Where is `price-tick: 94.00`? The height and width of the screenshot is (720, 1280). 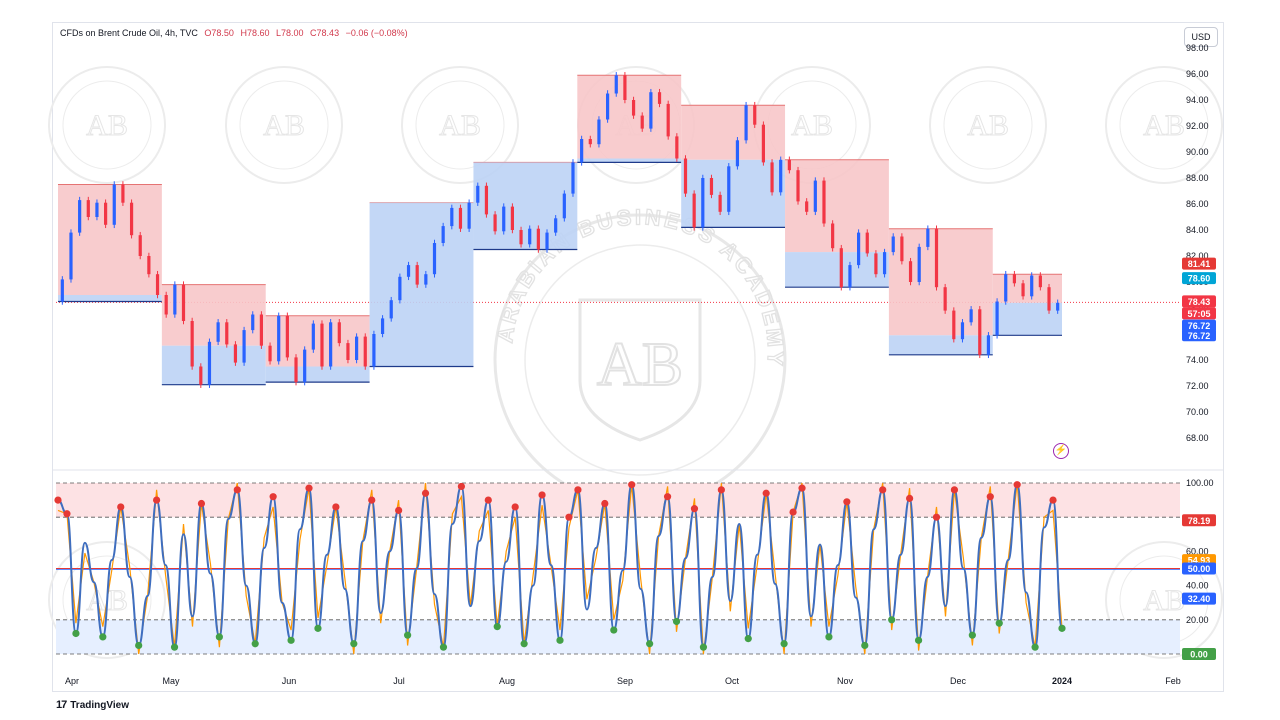
price-tick: 94.00 is located at coordinates (1197, 100).